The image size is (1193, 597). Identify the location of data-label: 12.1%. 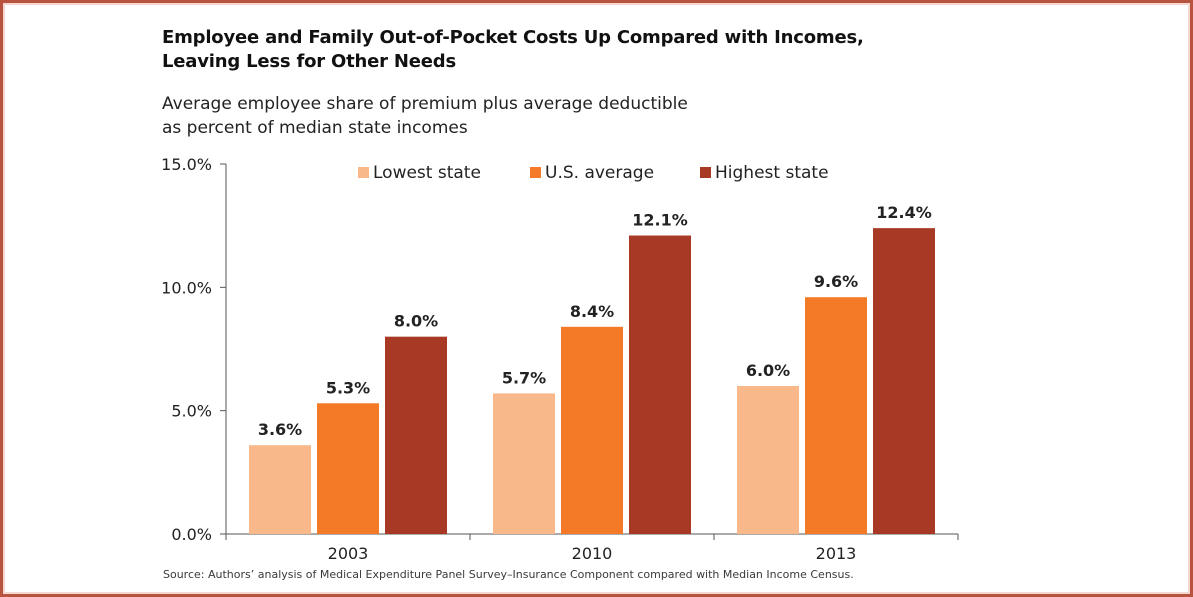
(660, 220).